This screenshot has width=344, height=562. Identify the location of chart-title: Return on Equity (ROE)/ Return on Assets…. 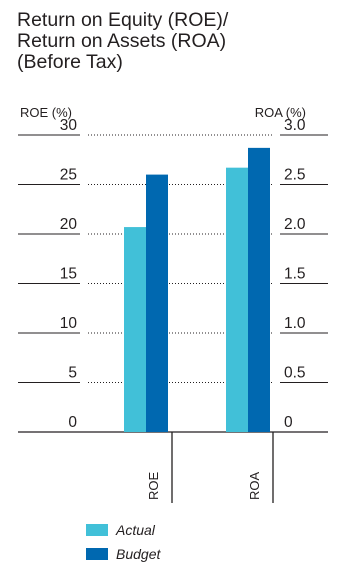
(177, 41).